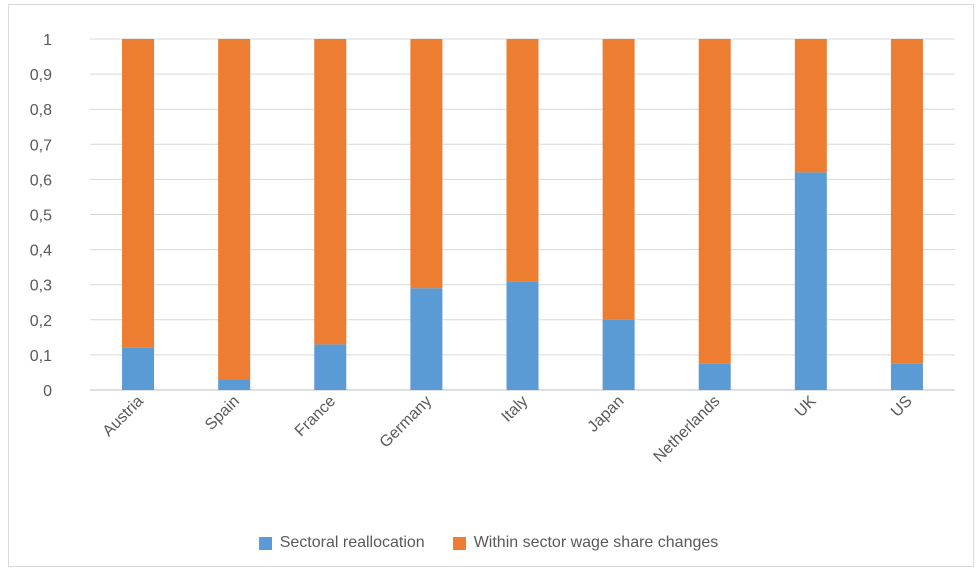 The image size is (977, 571). Describe the element at coordinates (687, 429) in the screenshot. I see `x-tick-label-netherlands: Netherlands` at that location.